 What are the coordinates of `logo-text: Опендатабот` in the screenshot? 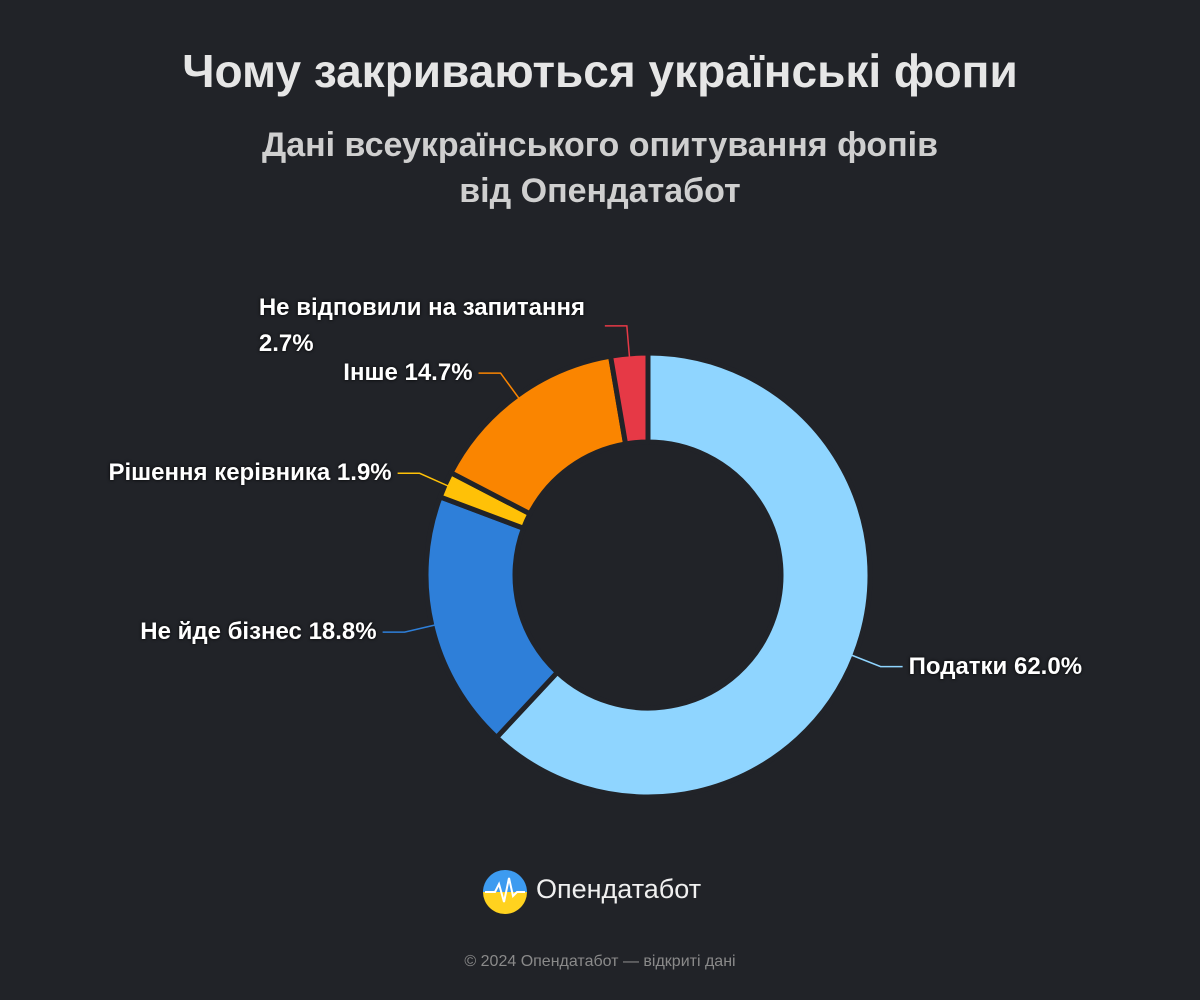 It's located at (619, 889).